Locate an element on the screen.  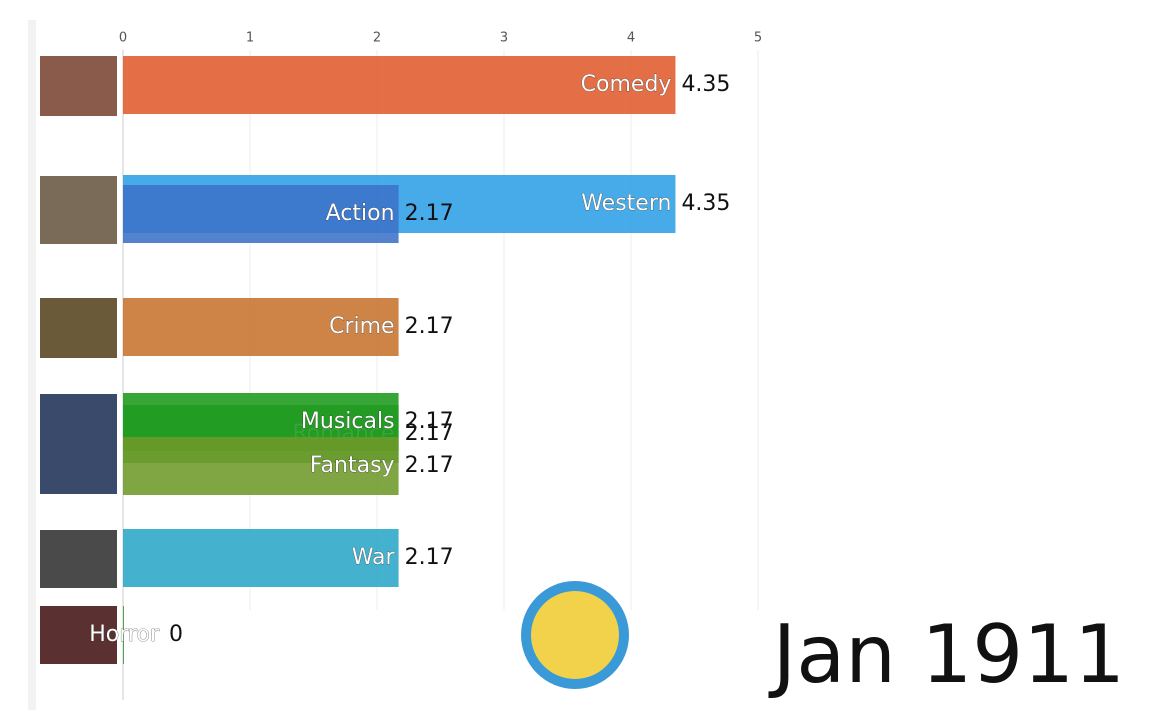
bar-group: War 2.17 is located at coordinates (288, 558).